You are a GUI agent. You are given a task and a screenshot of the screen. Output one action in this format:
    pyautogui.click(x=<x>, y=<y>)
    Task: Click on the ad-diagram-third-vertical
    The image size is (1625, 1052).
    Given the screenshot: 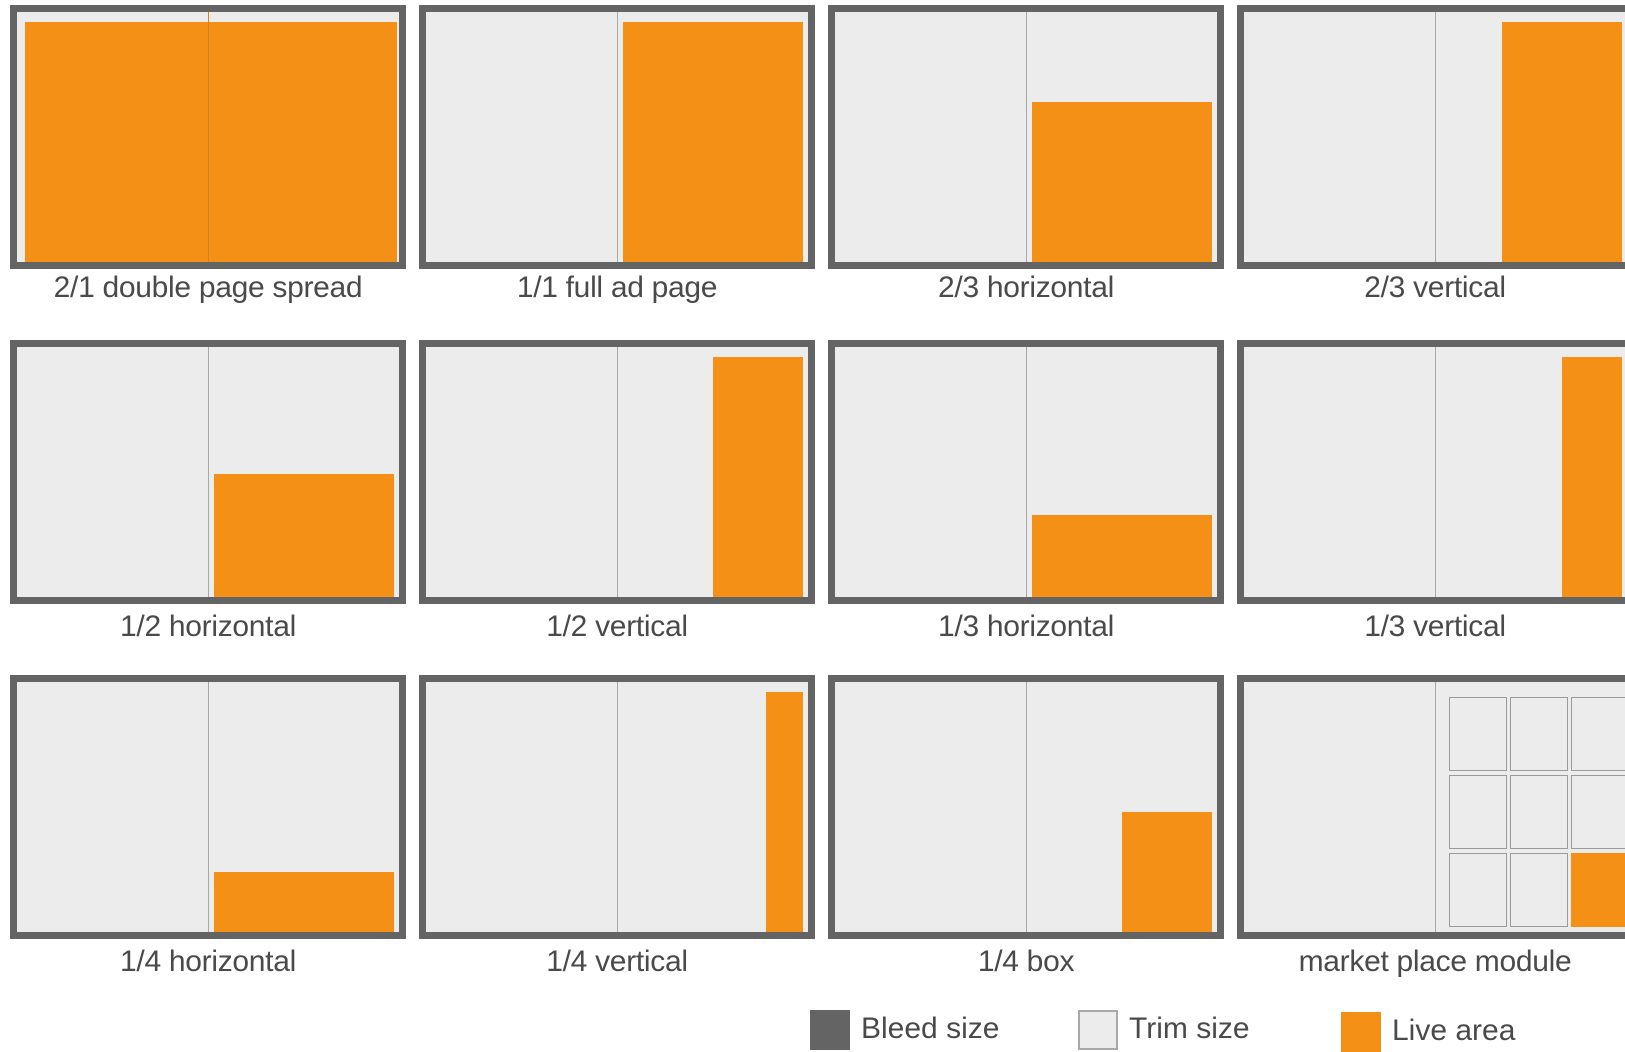 What is the action you would take?
    pyautogui.click(x=1431, y=472)
    